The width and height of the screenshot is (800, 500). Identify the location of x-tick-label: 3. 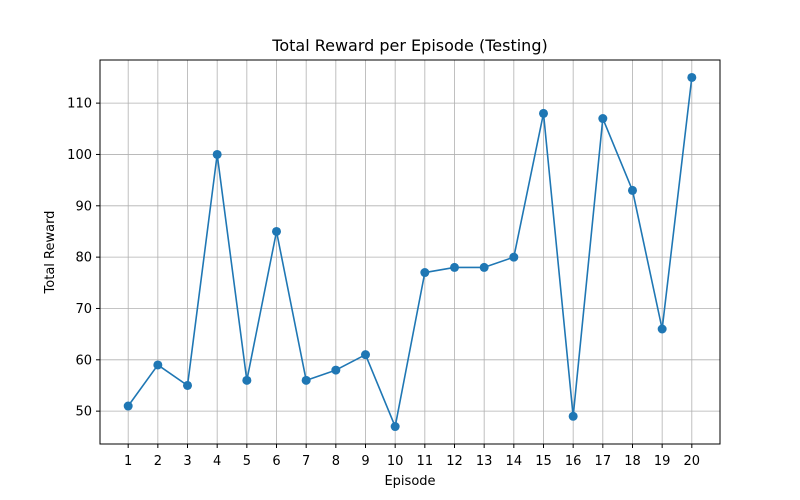
(187, 461).